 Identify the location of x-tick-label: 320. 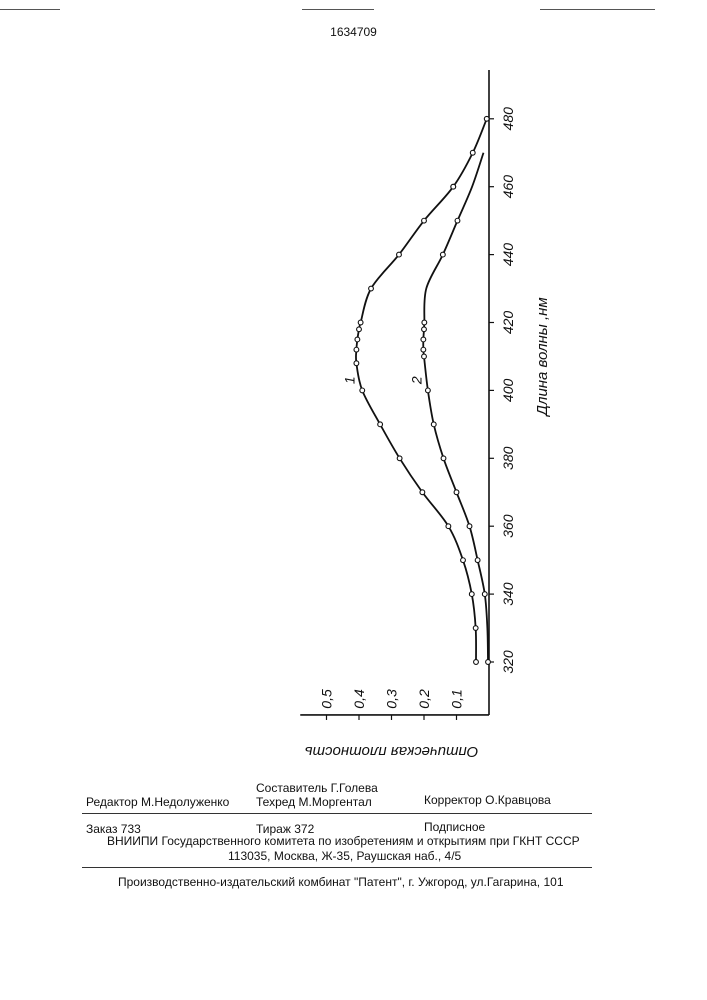
(508, 662).